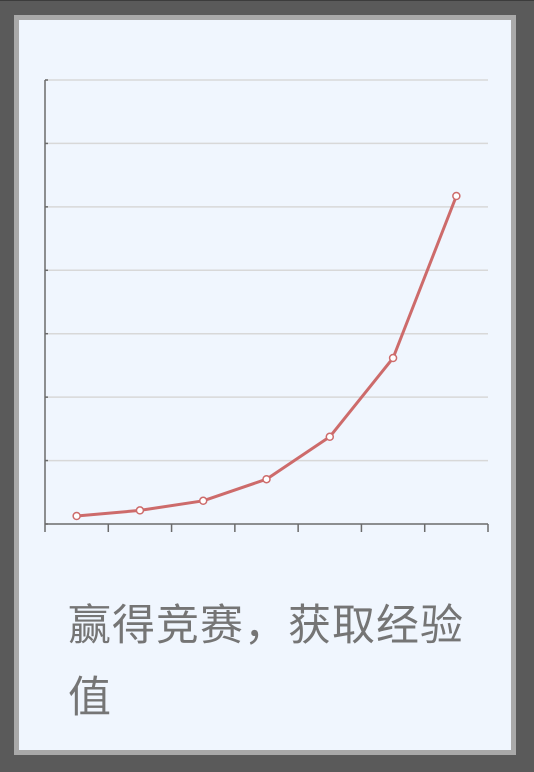  Describe the element at coordinates (266, 662) in the screenshot. I see `caption-text: 赢得竞赛，获取经验值` at that location.